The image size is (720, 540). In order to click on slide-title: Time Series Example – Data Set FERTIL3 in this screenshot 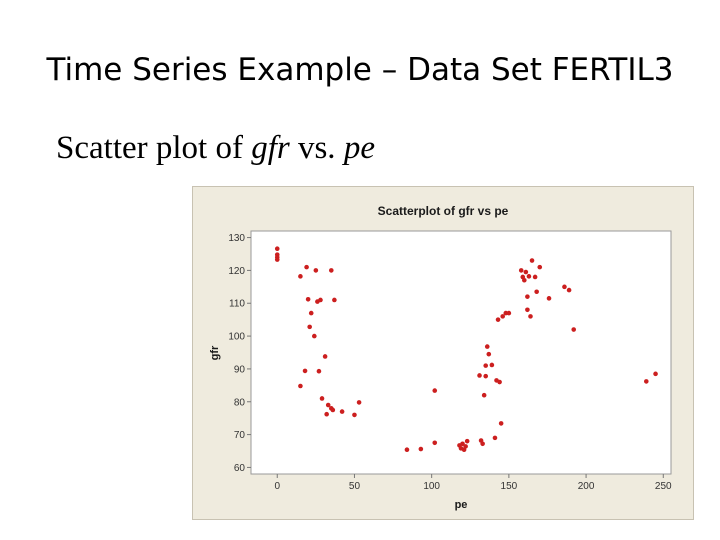, I will do `click(360, 70)`.